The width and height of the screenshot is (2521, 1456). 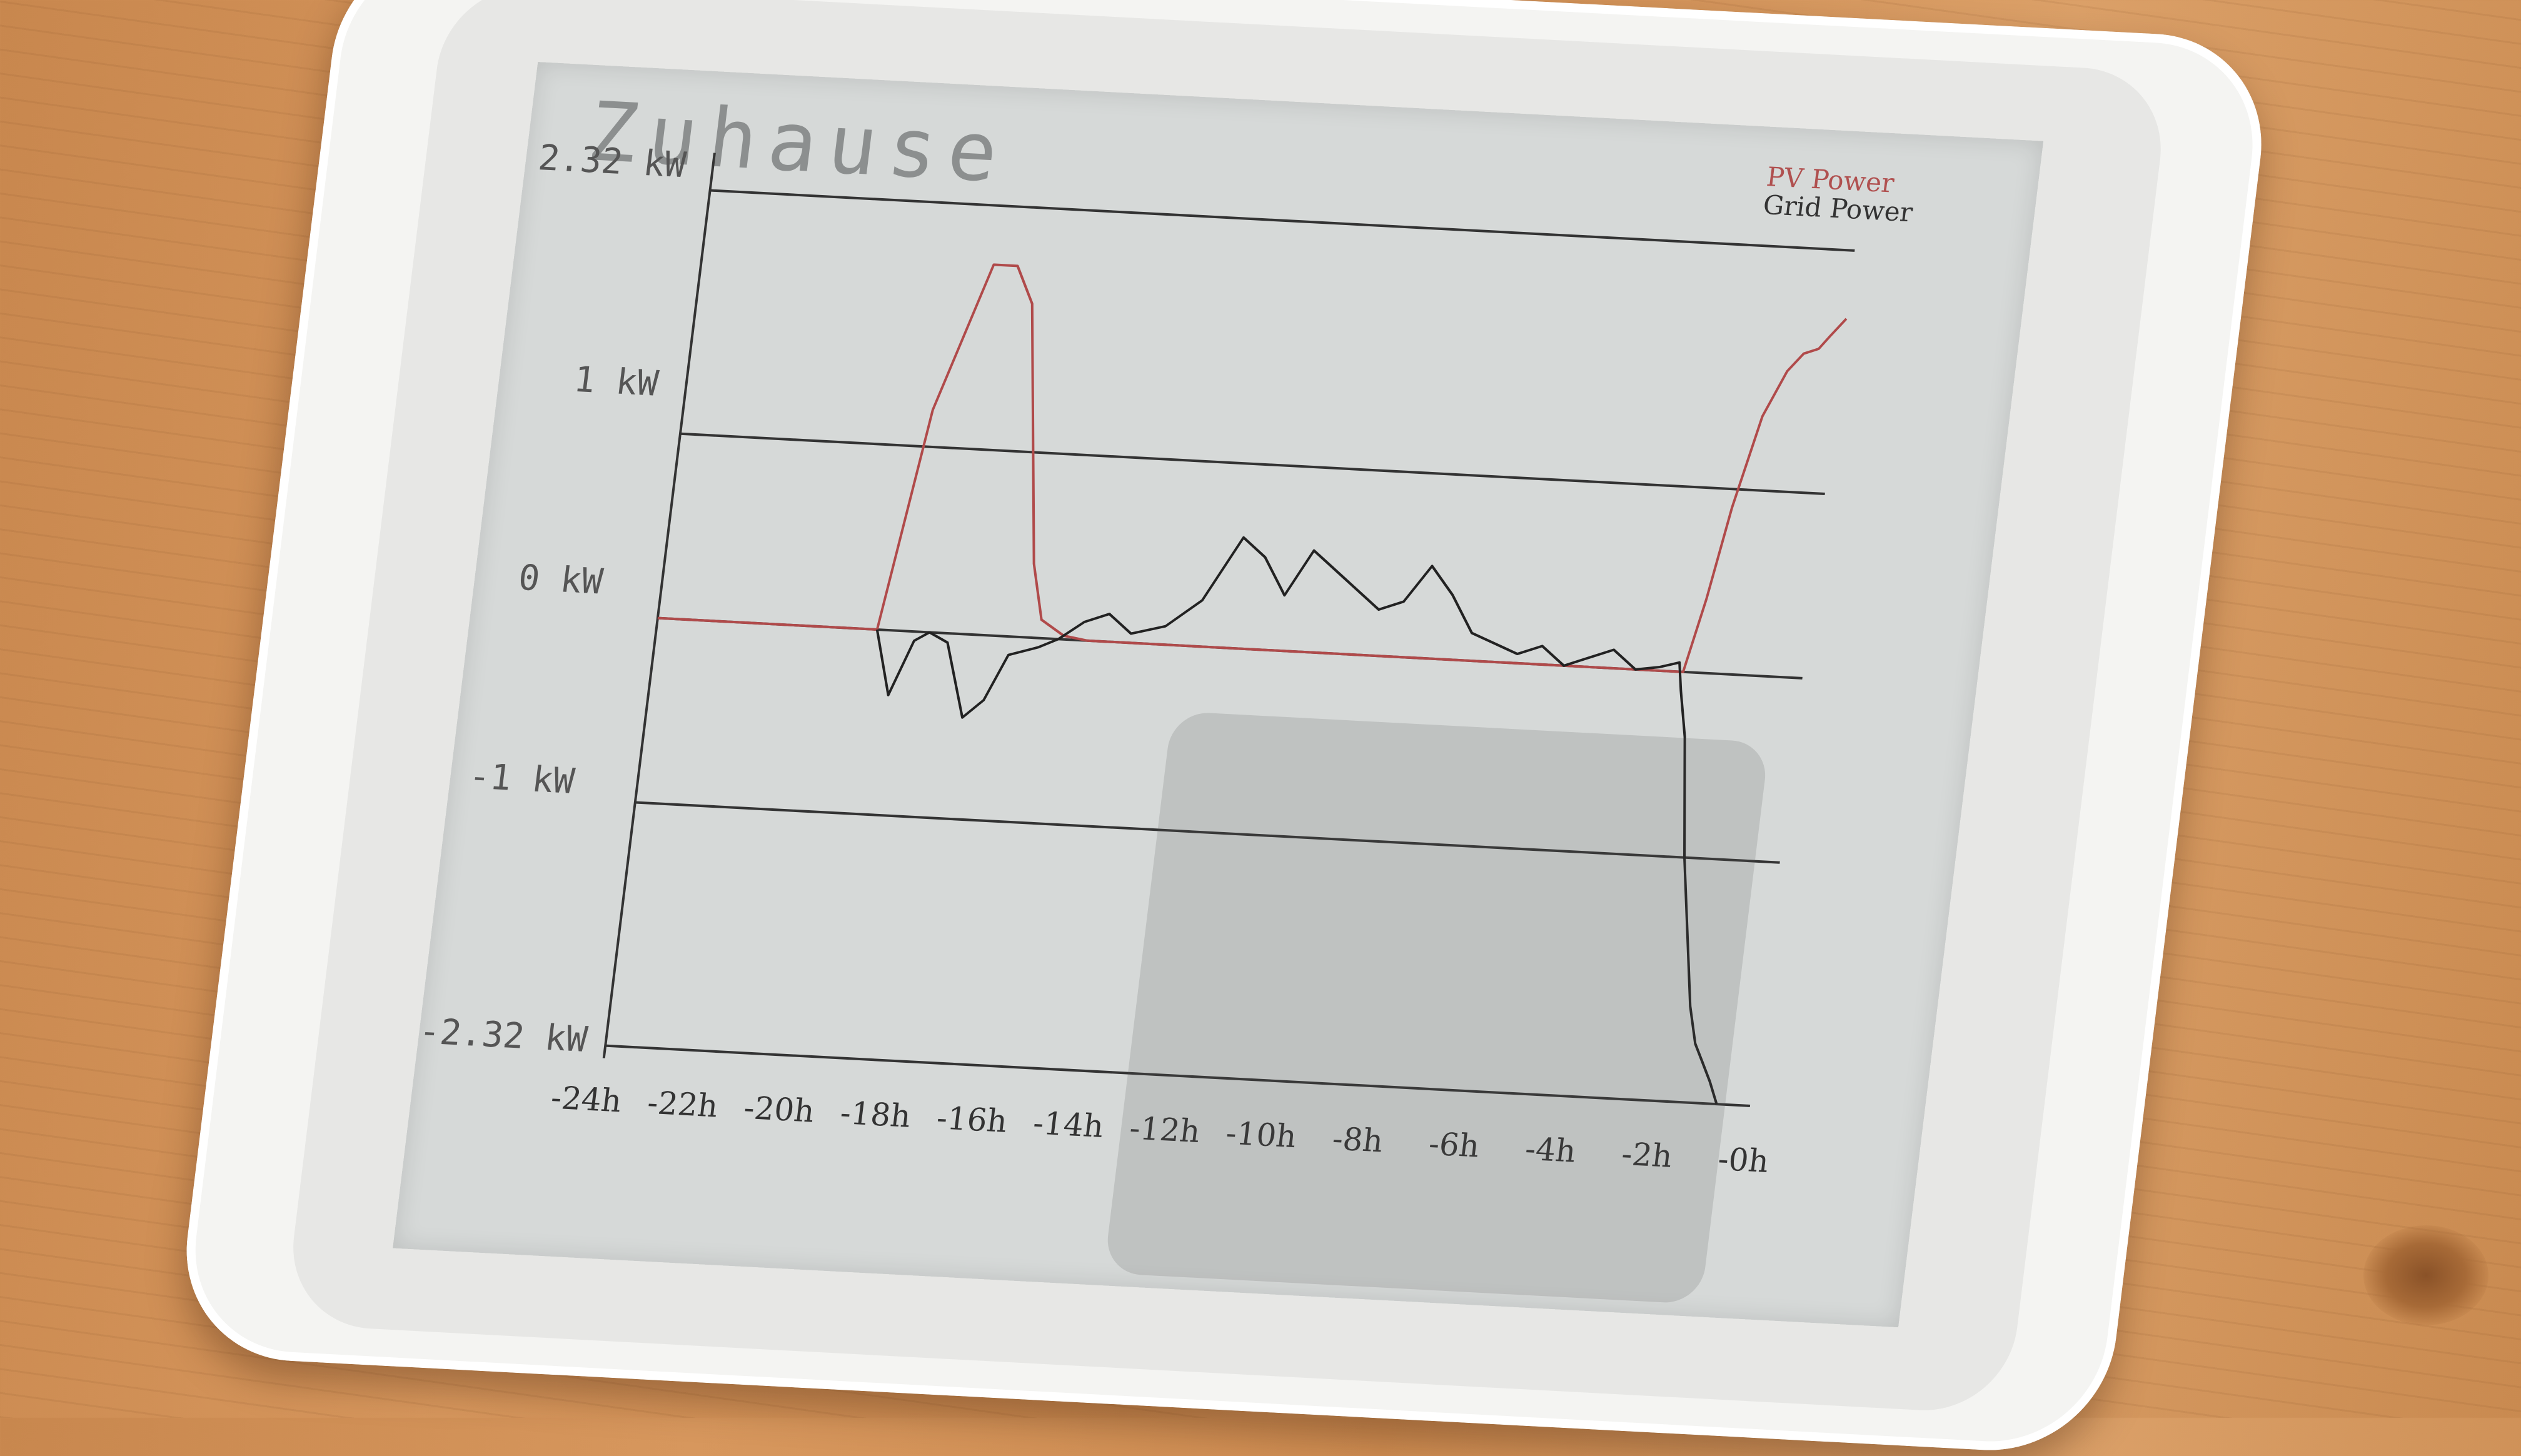 I want to click on wood-knot, so click(x=2425, y=1275).